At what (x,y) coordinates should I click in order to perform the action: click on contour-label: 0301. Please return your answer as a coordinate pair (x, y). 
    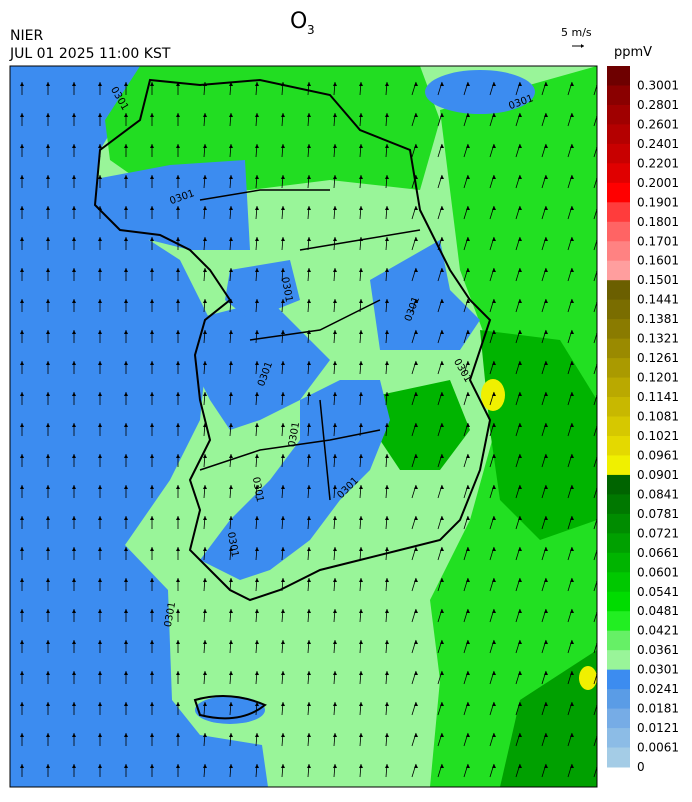
    Looking at the image, I should click on (170, 614).